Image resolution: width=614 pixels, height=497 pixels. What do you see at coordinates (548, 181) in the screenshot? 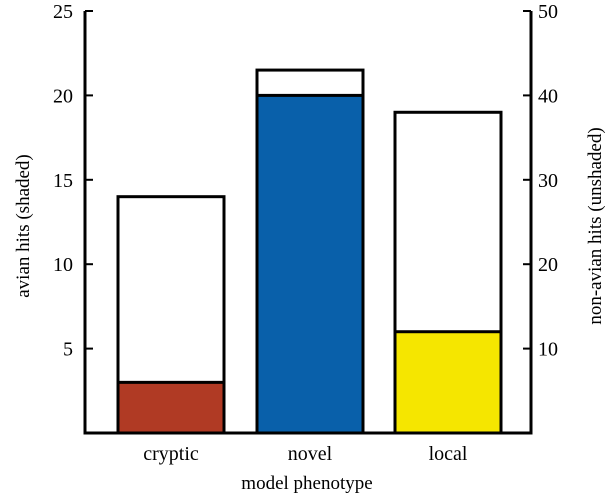
I see `y-tick-label-right-30: 30` at bounding box center [548, 181].